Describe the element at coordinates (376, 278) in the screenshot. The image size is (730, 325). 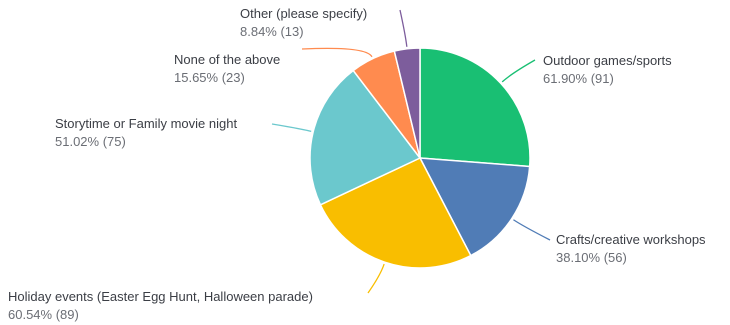
I see `leader-line-holiday-events-easter-egg-hunt-halloween-parade` at that location.